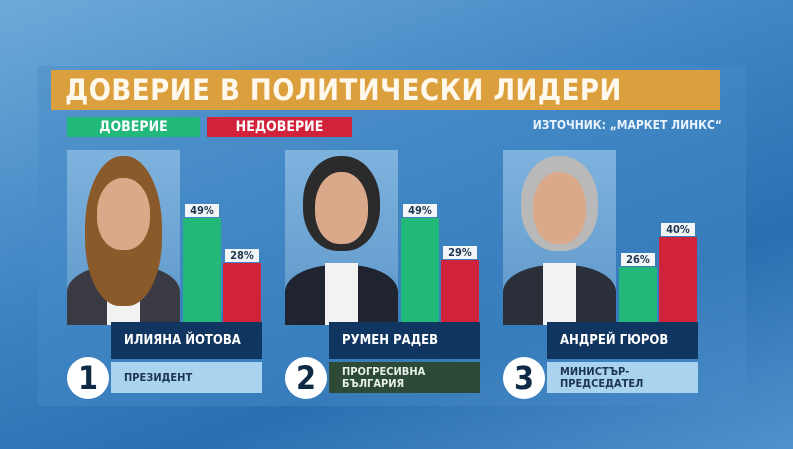  Describe the element at coordinates (602, 377) in the screenshot. I see `leader-role-text: МИНИСТЪР-ПРЕДСЕДАТЕЛ` at that location.